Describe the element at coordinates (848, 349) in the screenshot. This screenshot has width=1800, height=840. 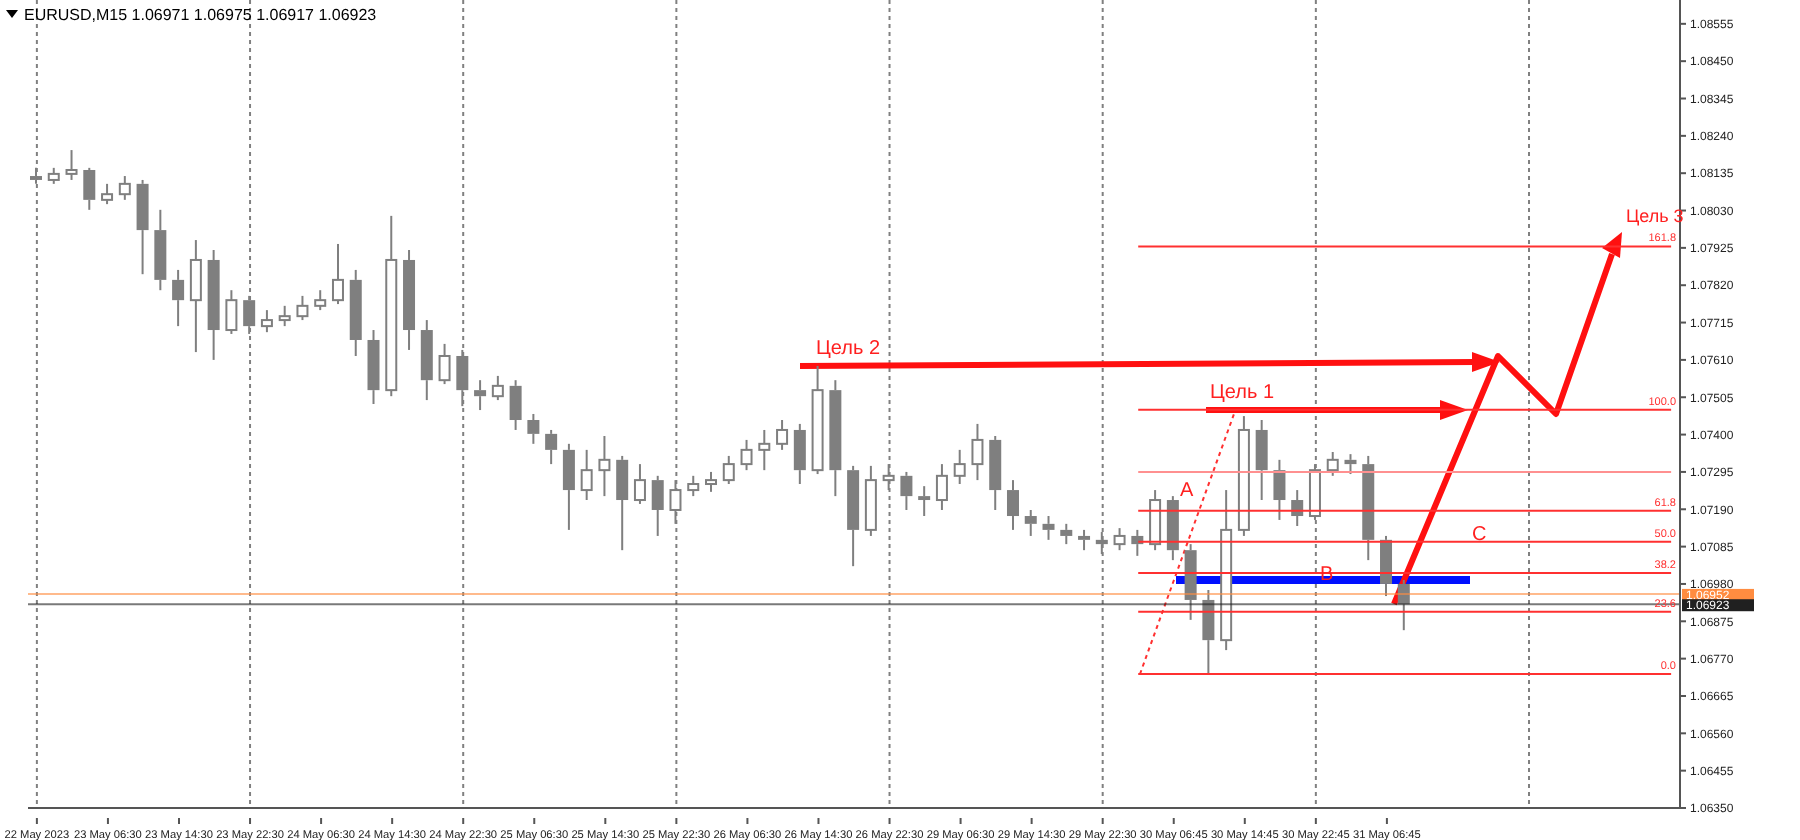
I see `annotation: Цель 2` at that location.